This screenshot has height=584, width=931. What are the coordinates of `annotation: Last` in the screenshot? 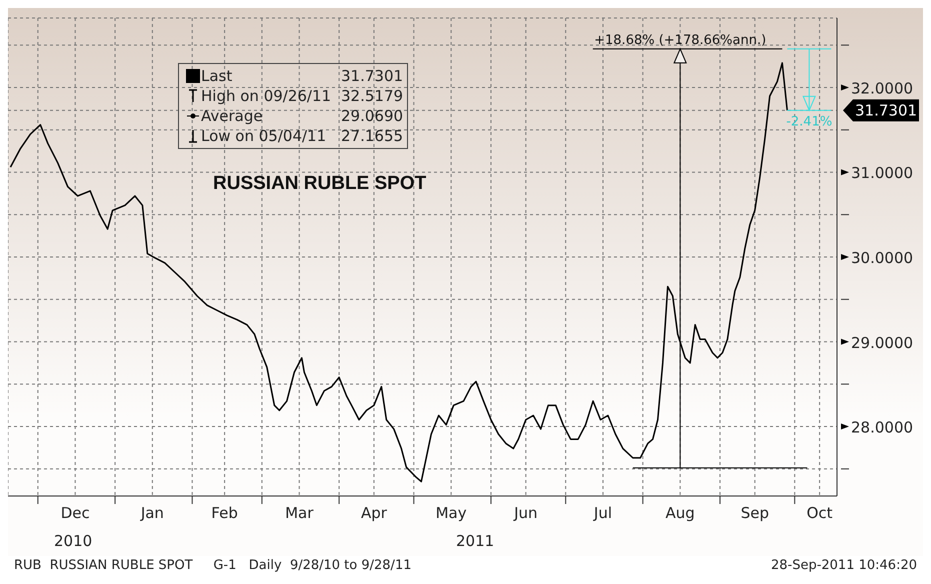 It's located at (217, 76).